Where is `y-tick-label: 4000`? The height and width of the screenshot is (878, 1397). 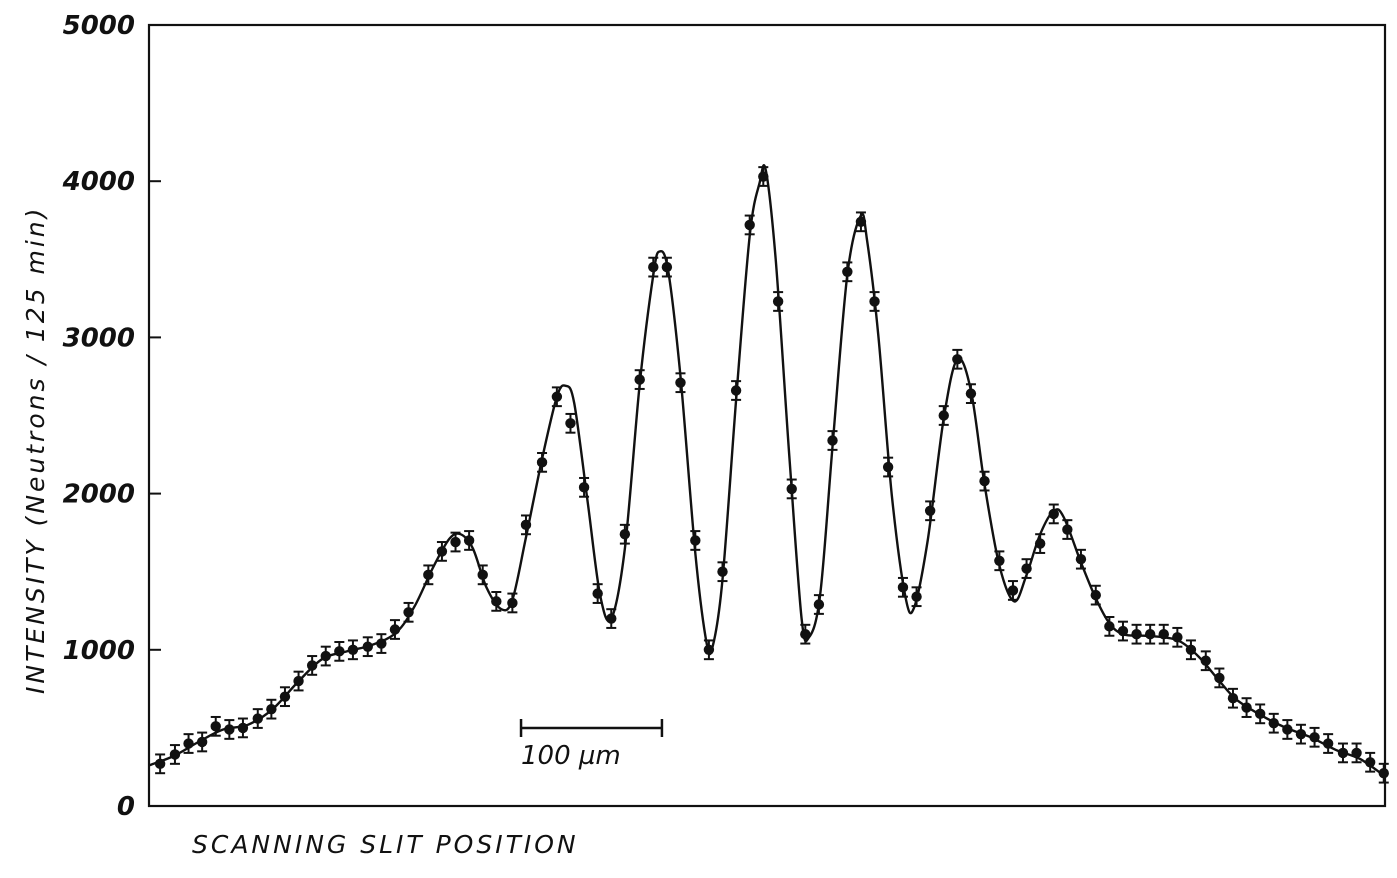 y-tick-label: 4000 is located at coordinates (98, 182).